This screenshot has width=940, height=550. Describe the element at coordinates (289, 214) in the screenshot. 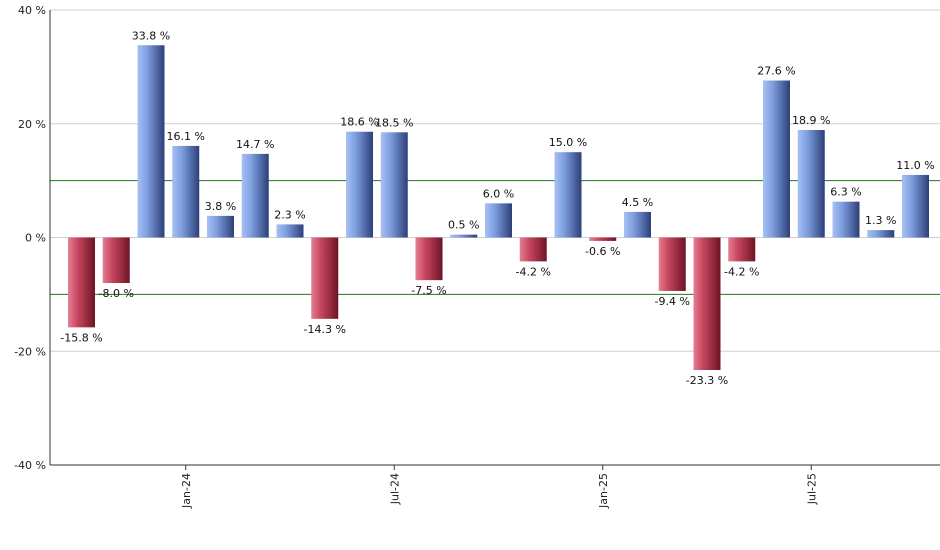

I see `data-label: 2.3 %` at that location.